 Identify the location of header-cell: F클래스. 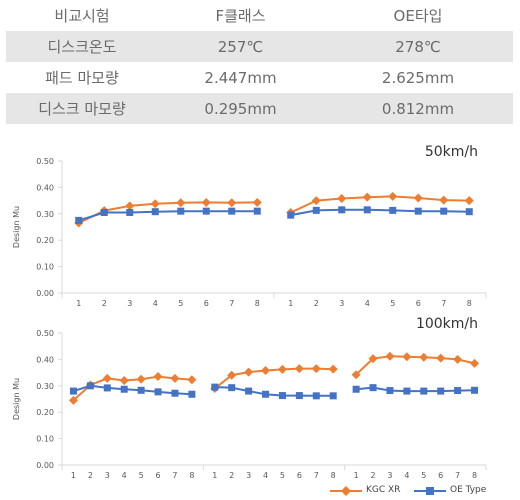
(240, 16).